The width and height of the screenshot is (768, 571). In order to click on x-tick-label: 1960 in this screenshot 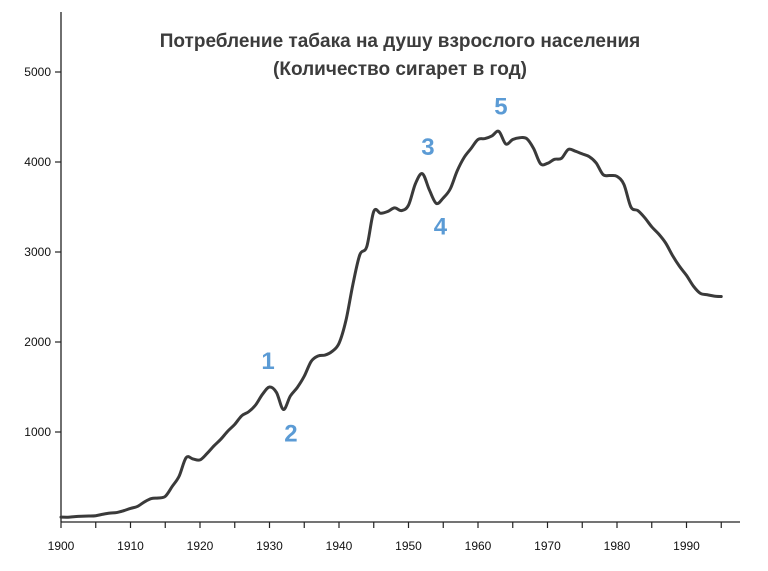, I will do `click(478, 546)`.